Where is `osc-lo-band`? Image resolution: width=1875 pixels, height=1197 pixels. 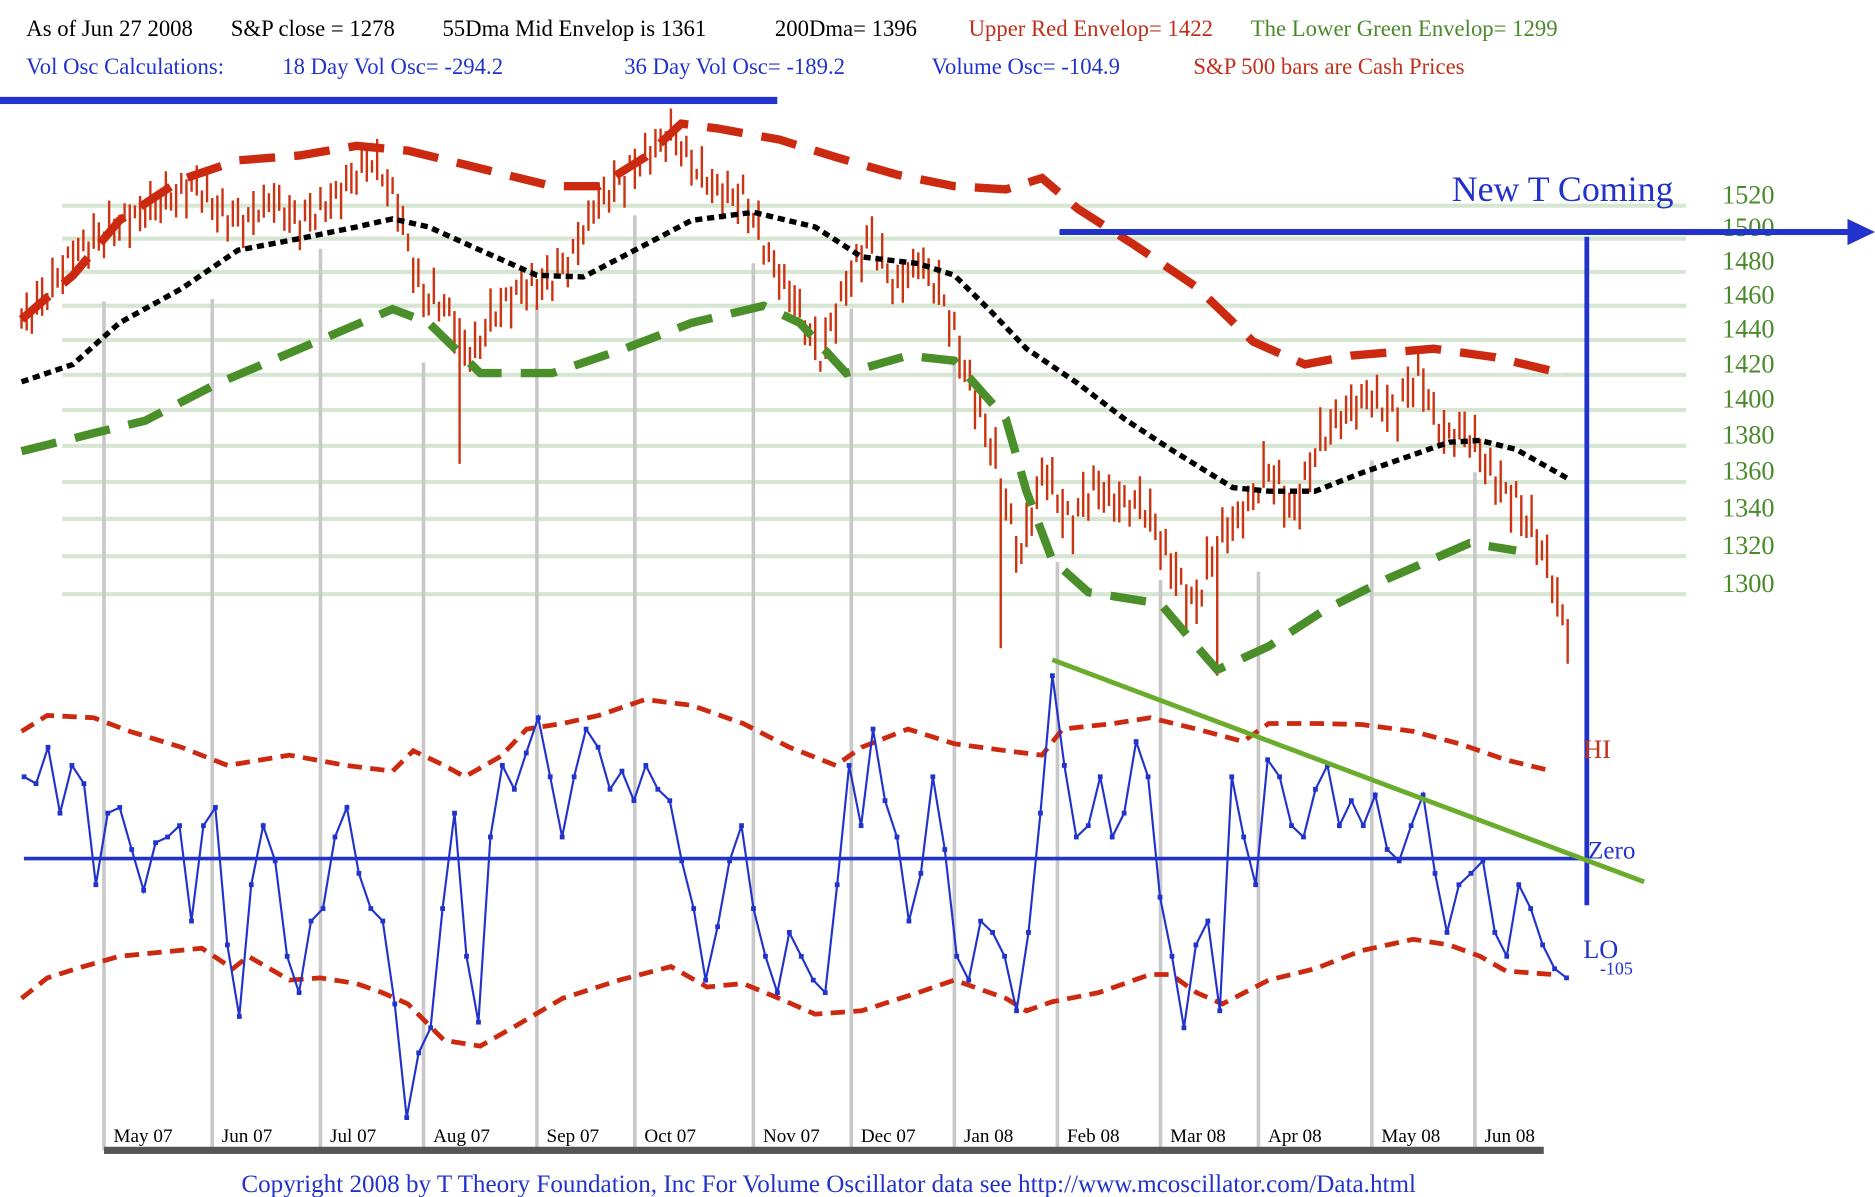 osc-lo-band is located at coordinates (786, 992).